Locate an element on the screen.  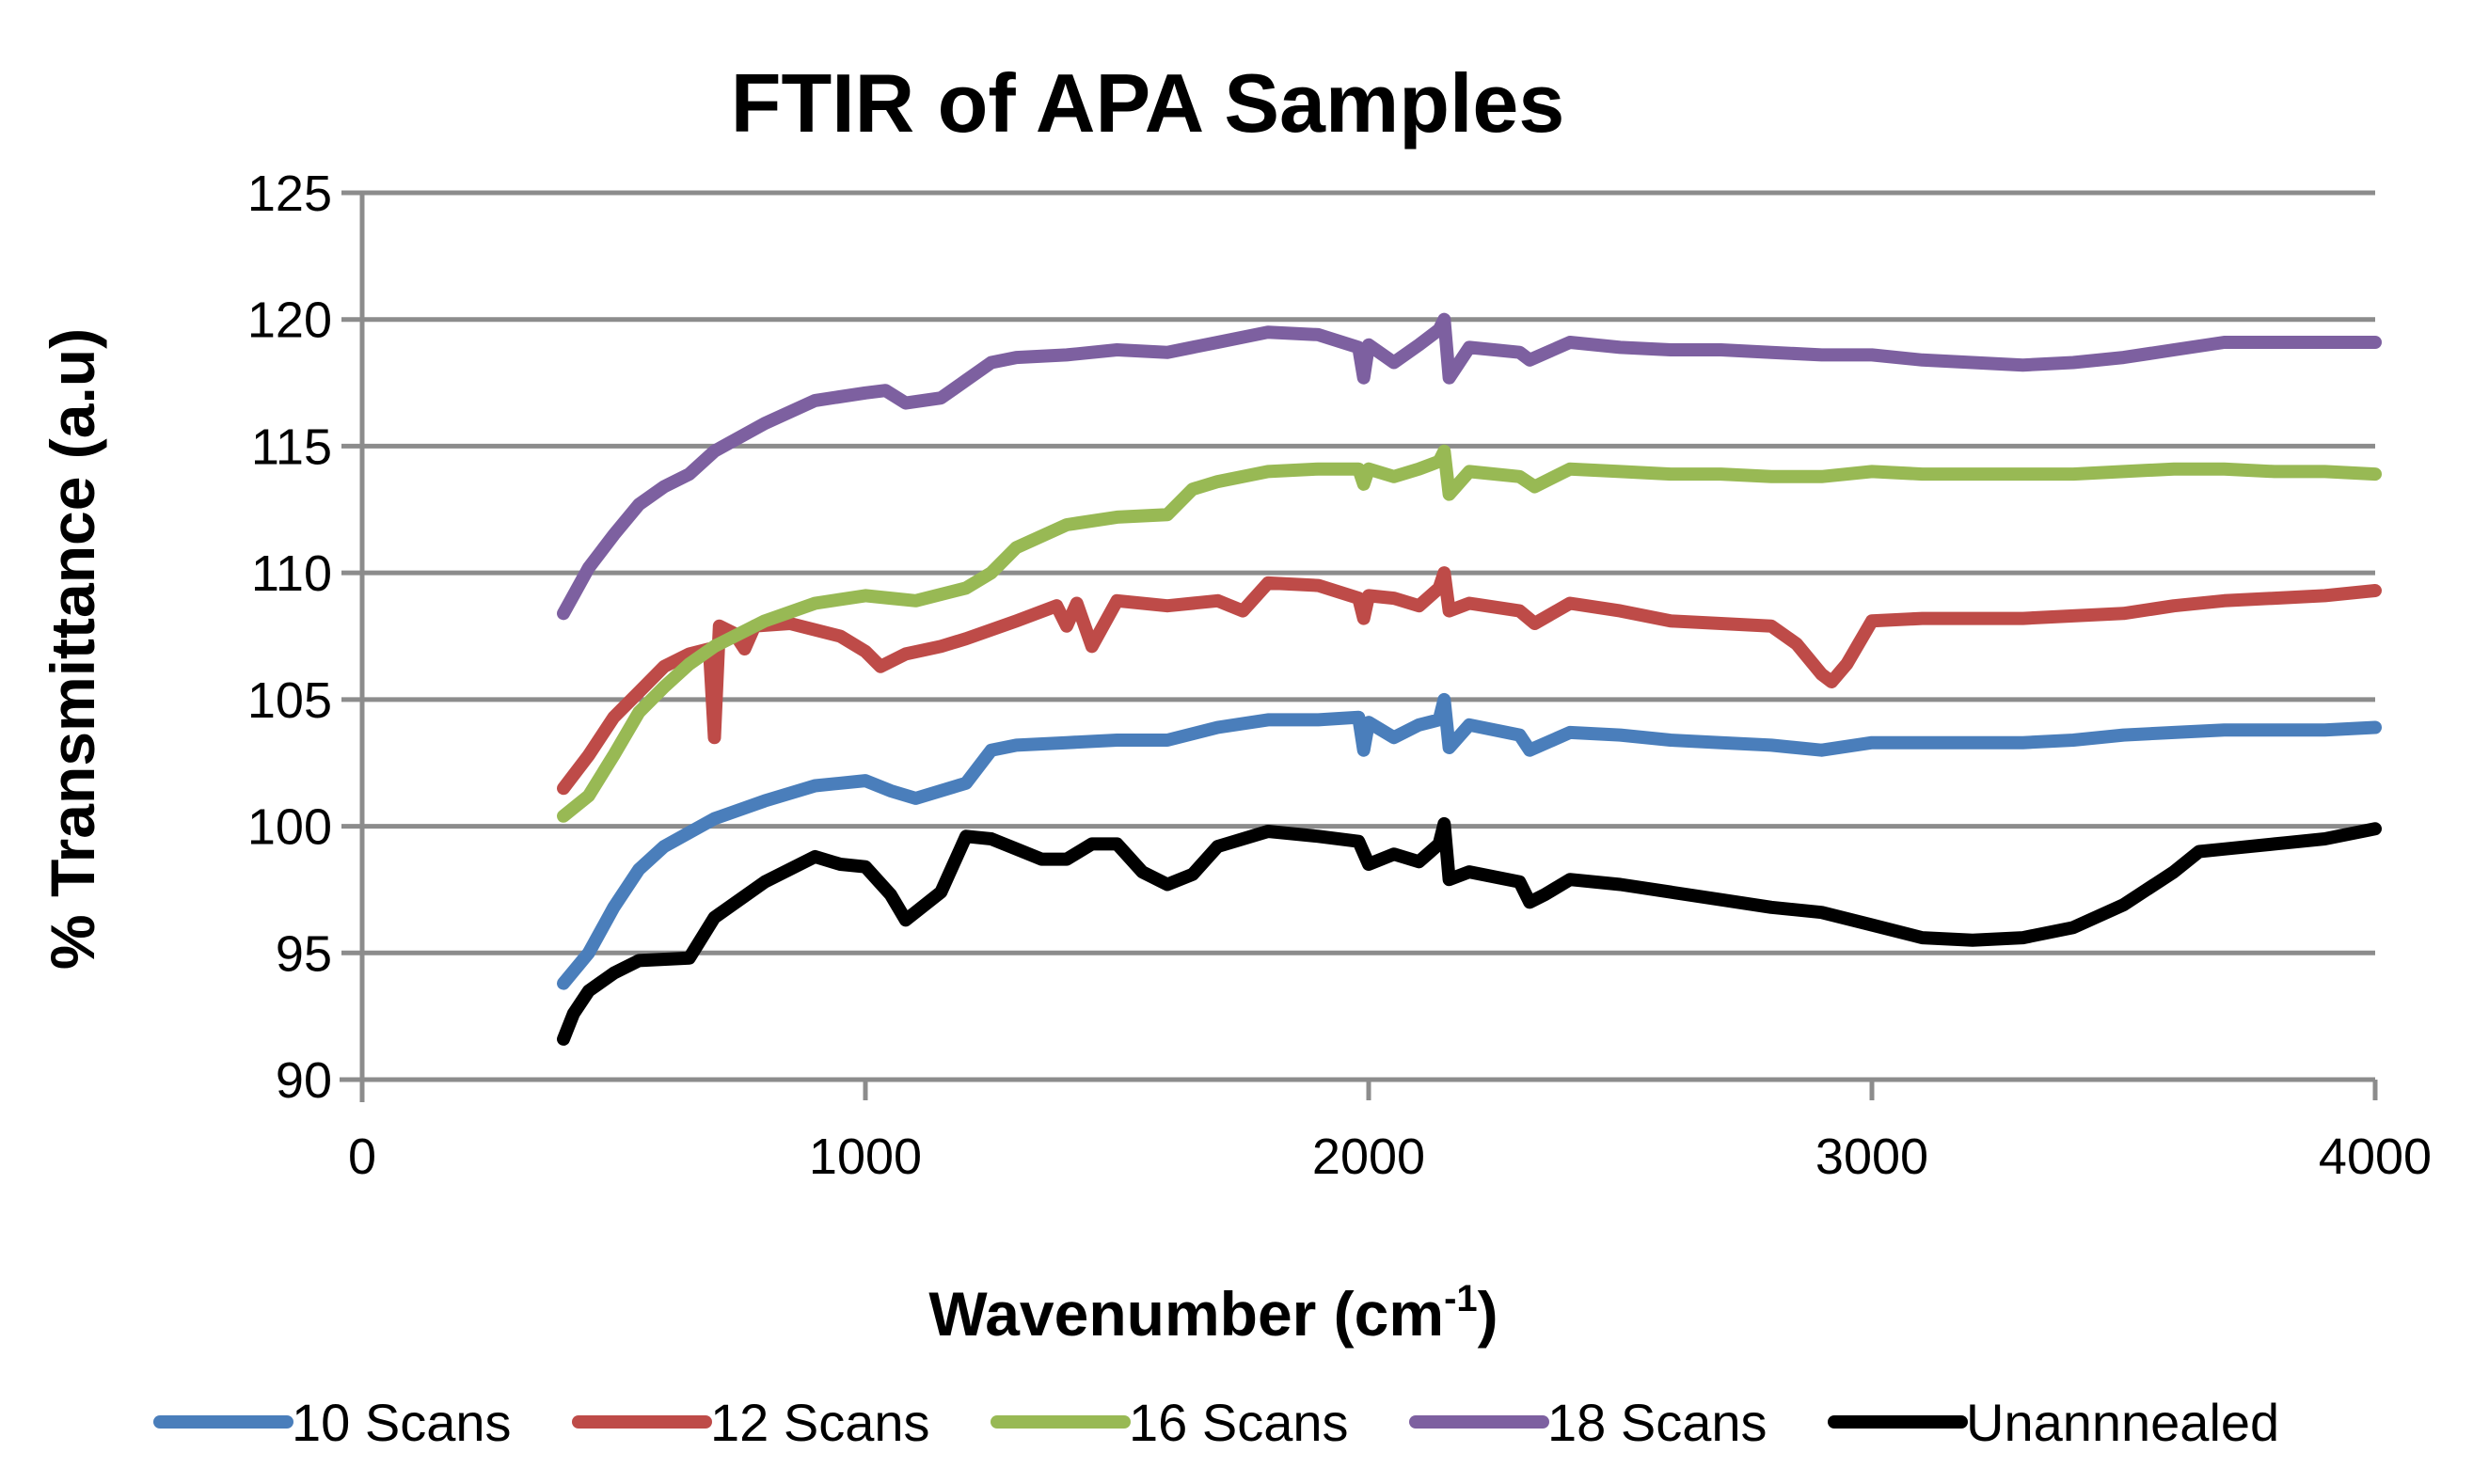
series-line-12-scans is located at coordinates (1469, 681).